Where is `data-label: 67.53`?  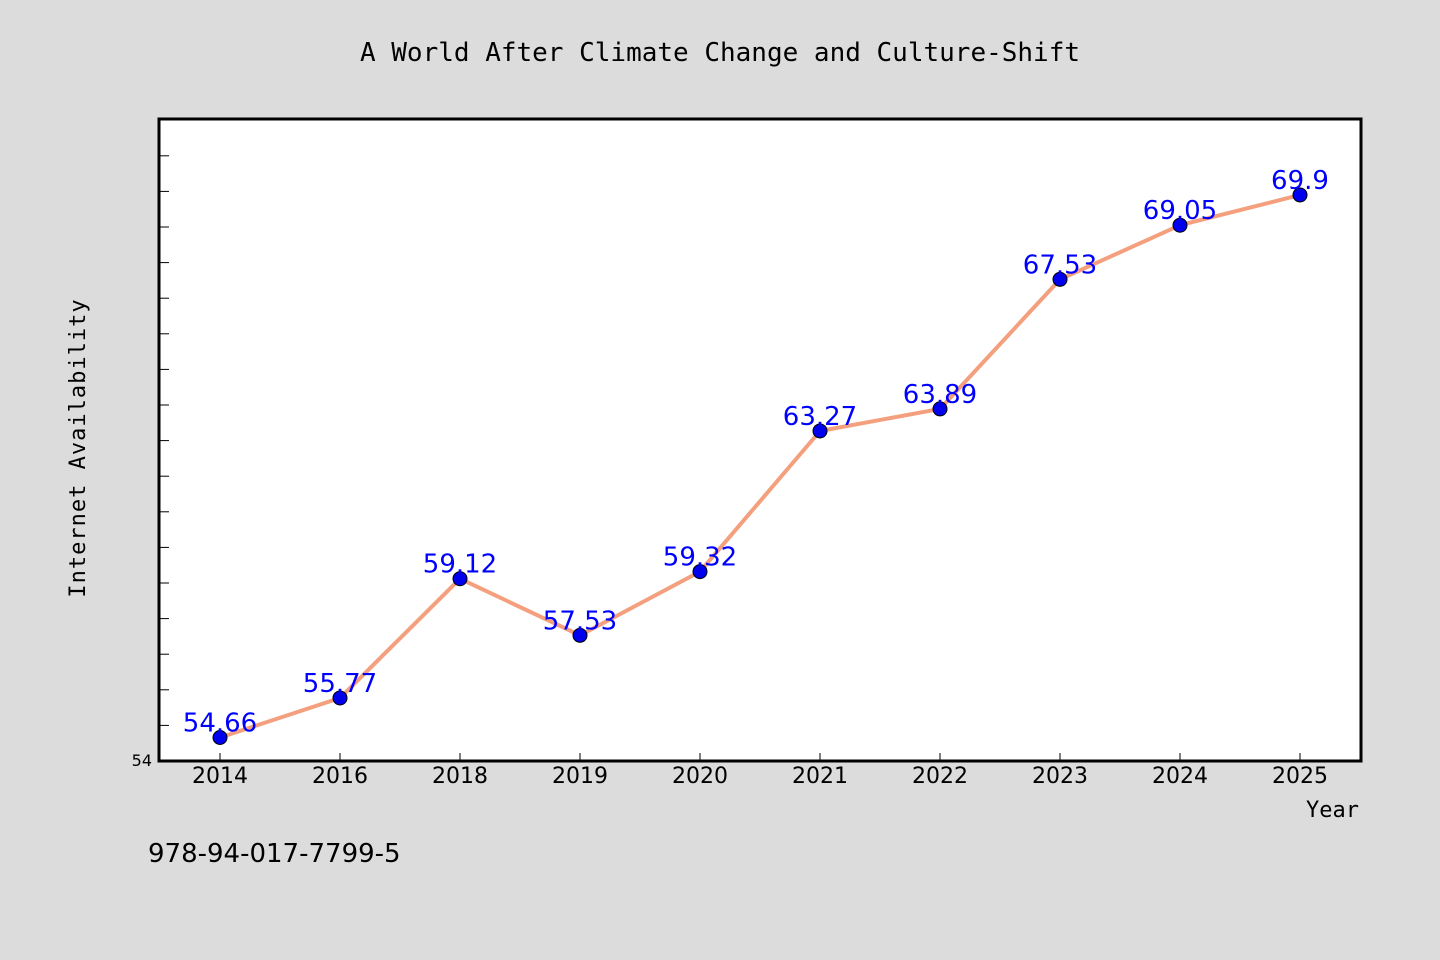 data-label: 67.53 is located at coordinates (1060, 265).